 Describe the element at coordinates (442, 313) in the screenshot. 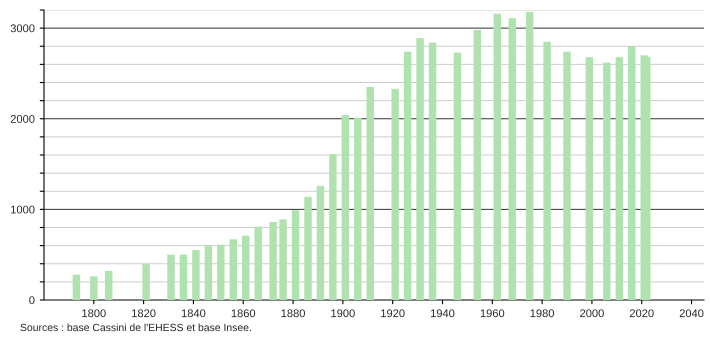

I see `x-tick-label: 1940` at that location.